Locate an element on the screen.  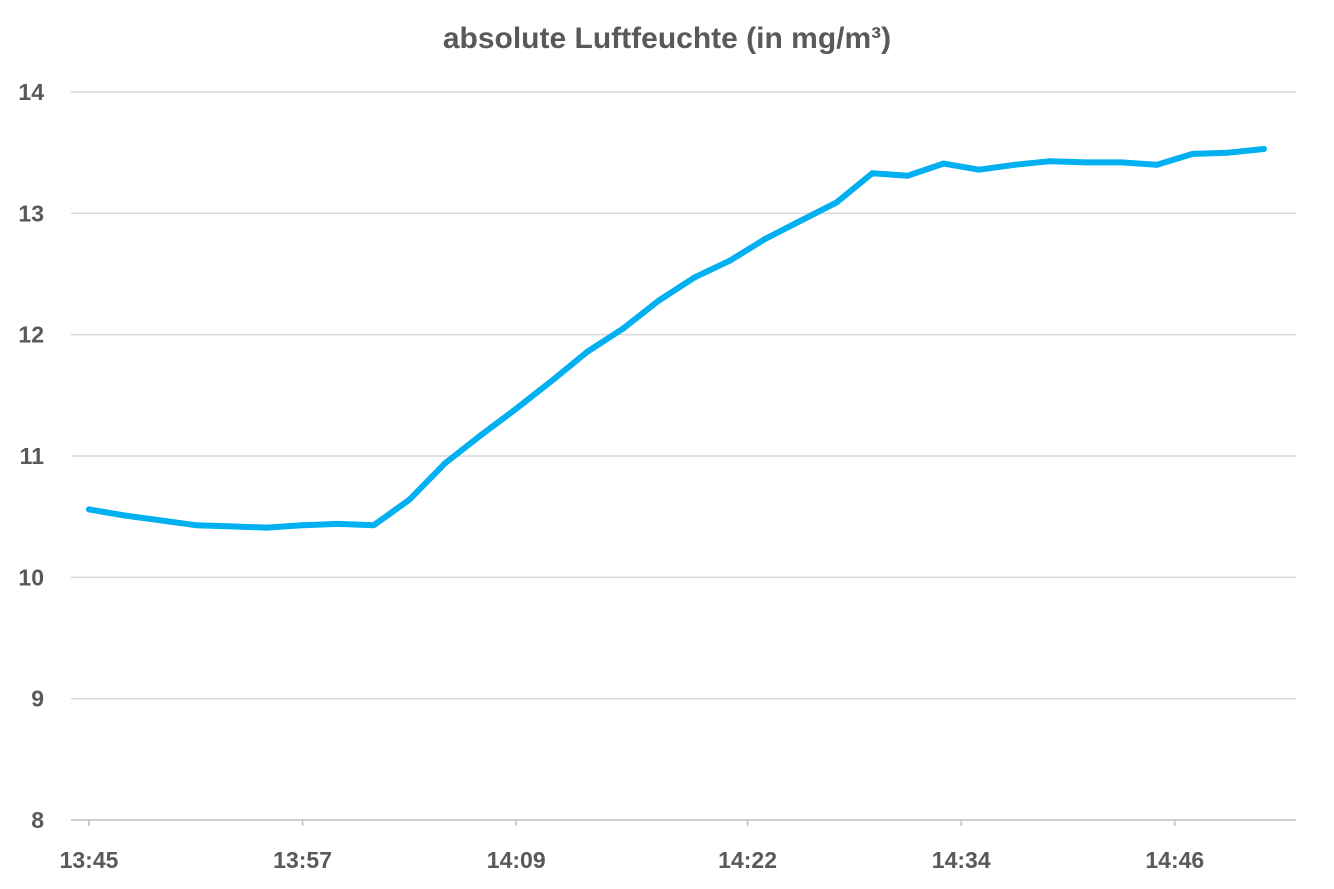
x-tick-label: 13:45 is located at coordinates (89, 860).